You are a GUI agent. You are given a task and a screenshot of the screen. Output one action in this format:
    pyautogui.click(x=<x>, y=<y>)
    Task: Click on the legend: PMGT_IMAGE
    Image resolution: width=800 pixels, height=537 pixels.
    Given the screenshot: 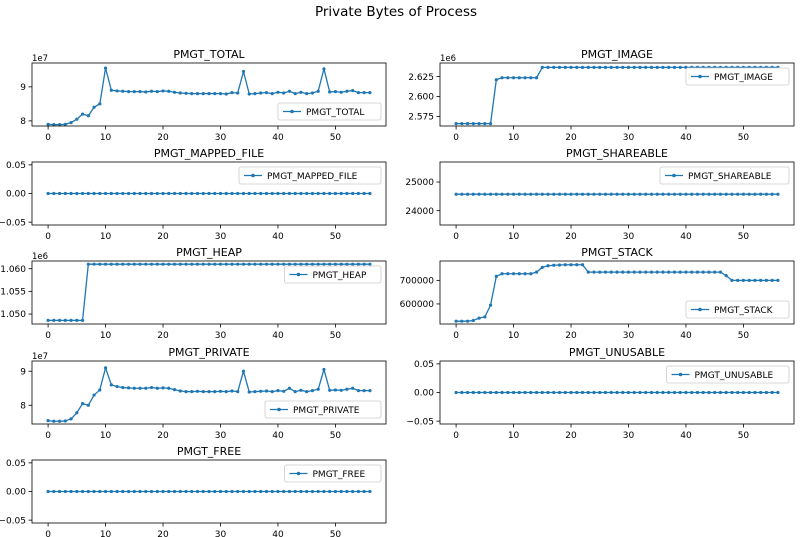 What is the action you would take?
    pyautogui.click(x=737, y=76)
    